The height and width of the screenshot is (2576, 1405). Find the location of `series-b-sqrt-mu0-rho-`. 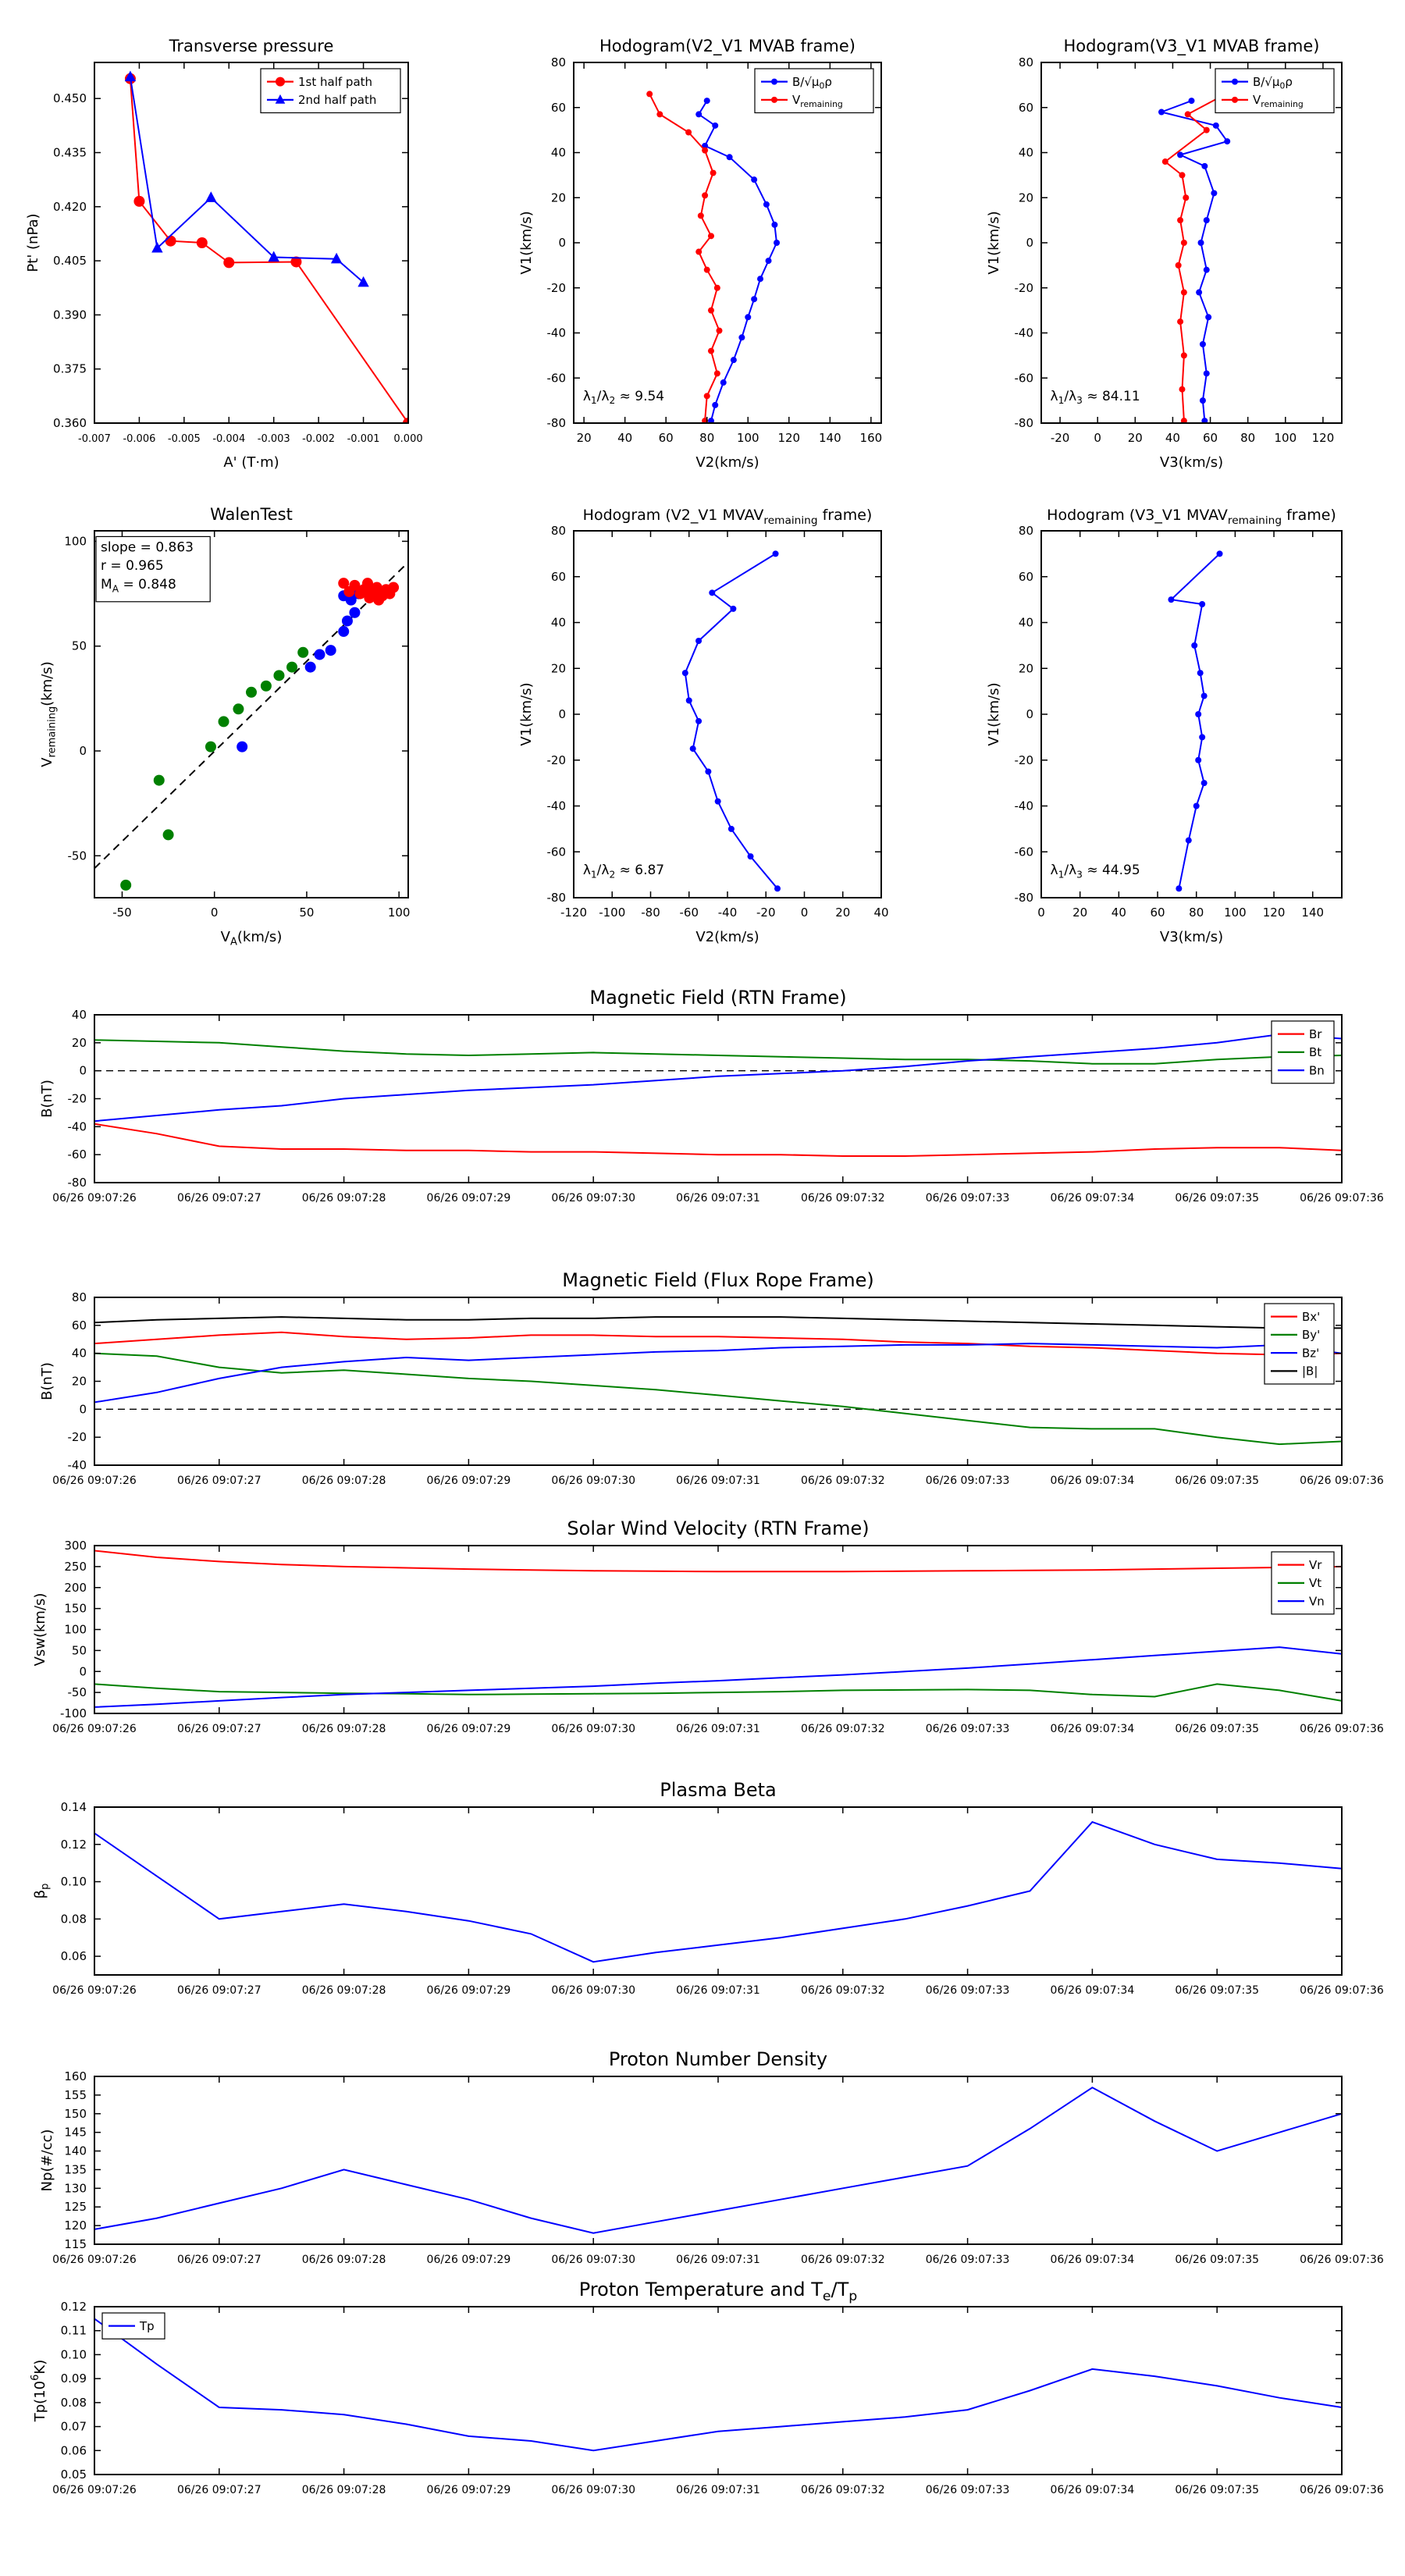

series-b-sqrt-mu0-rho- is located at coordinates (738, 261).